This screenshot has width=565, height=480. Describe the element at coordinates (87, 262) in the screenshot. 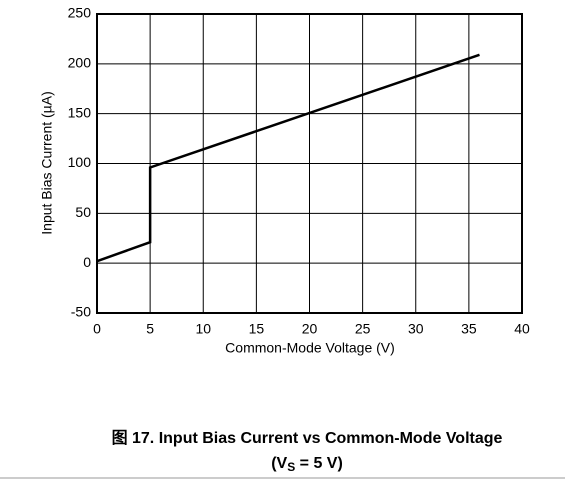

I see `y-tick-label: 0` at that location.